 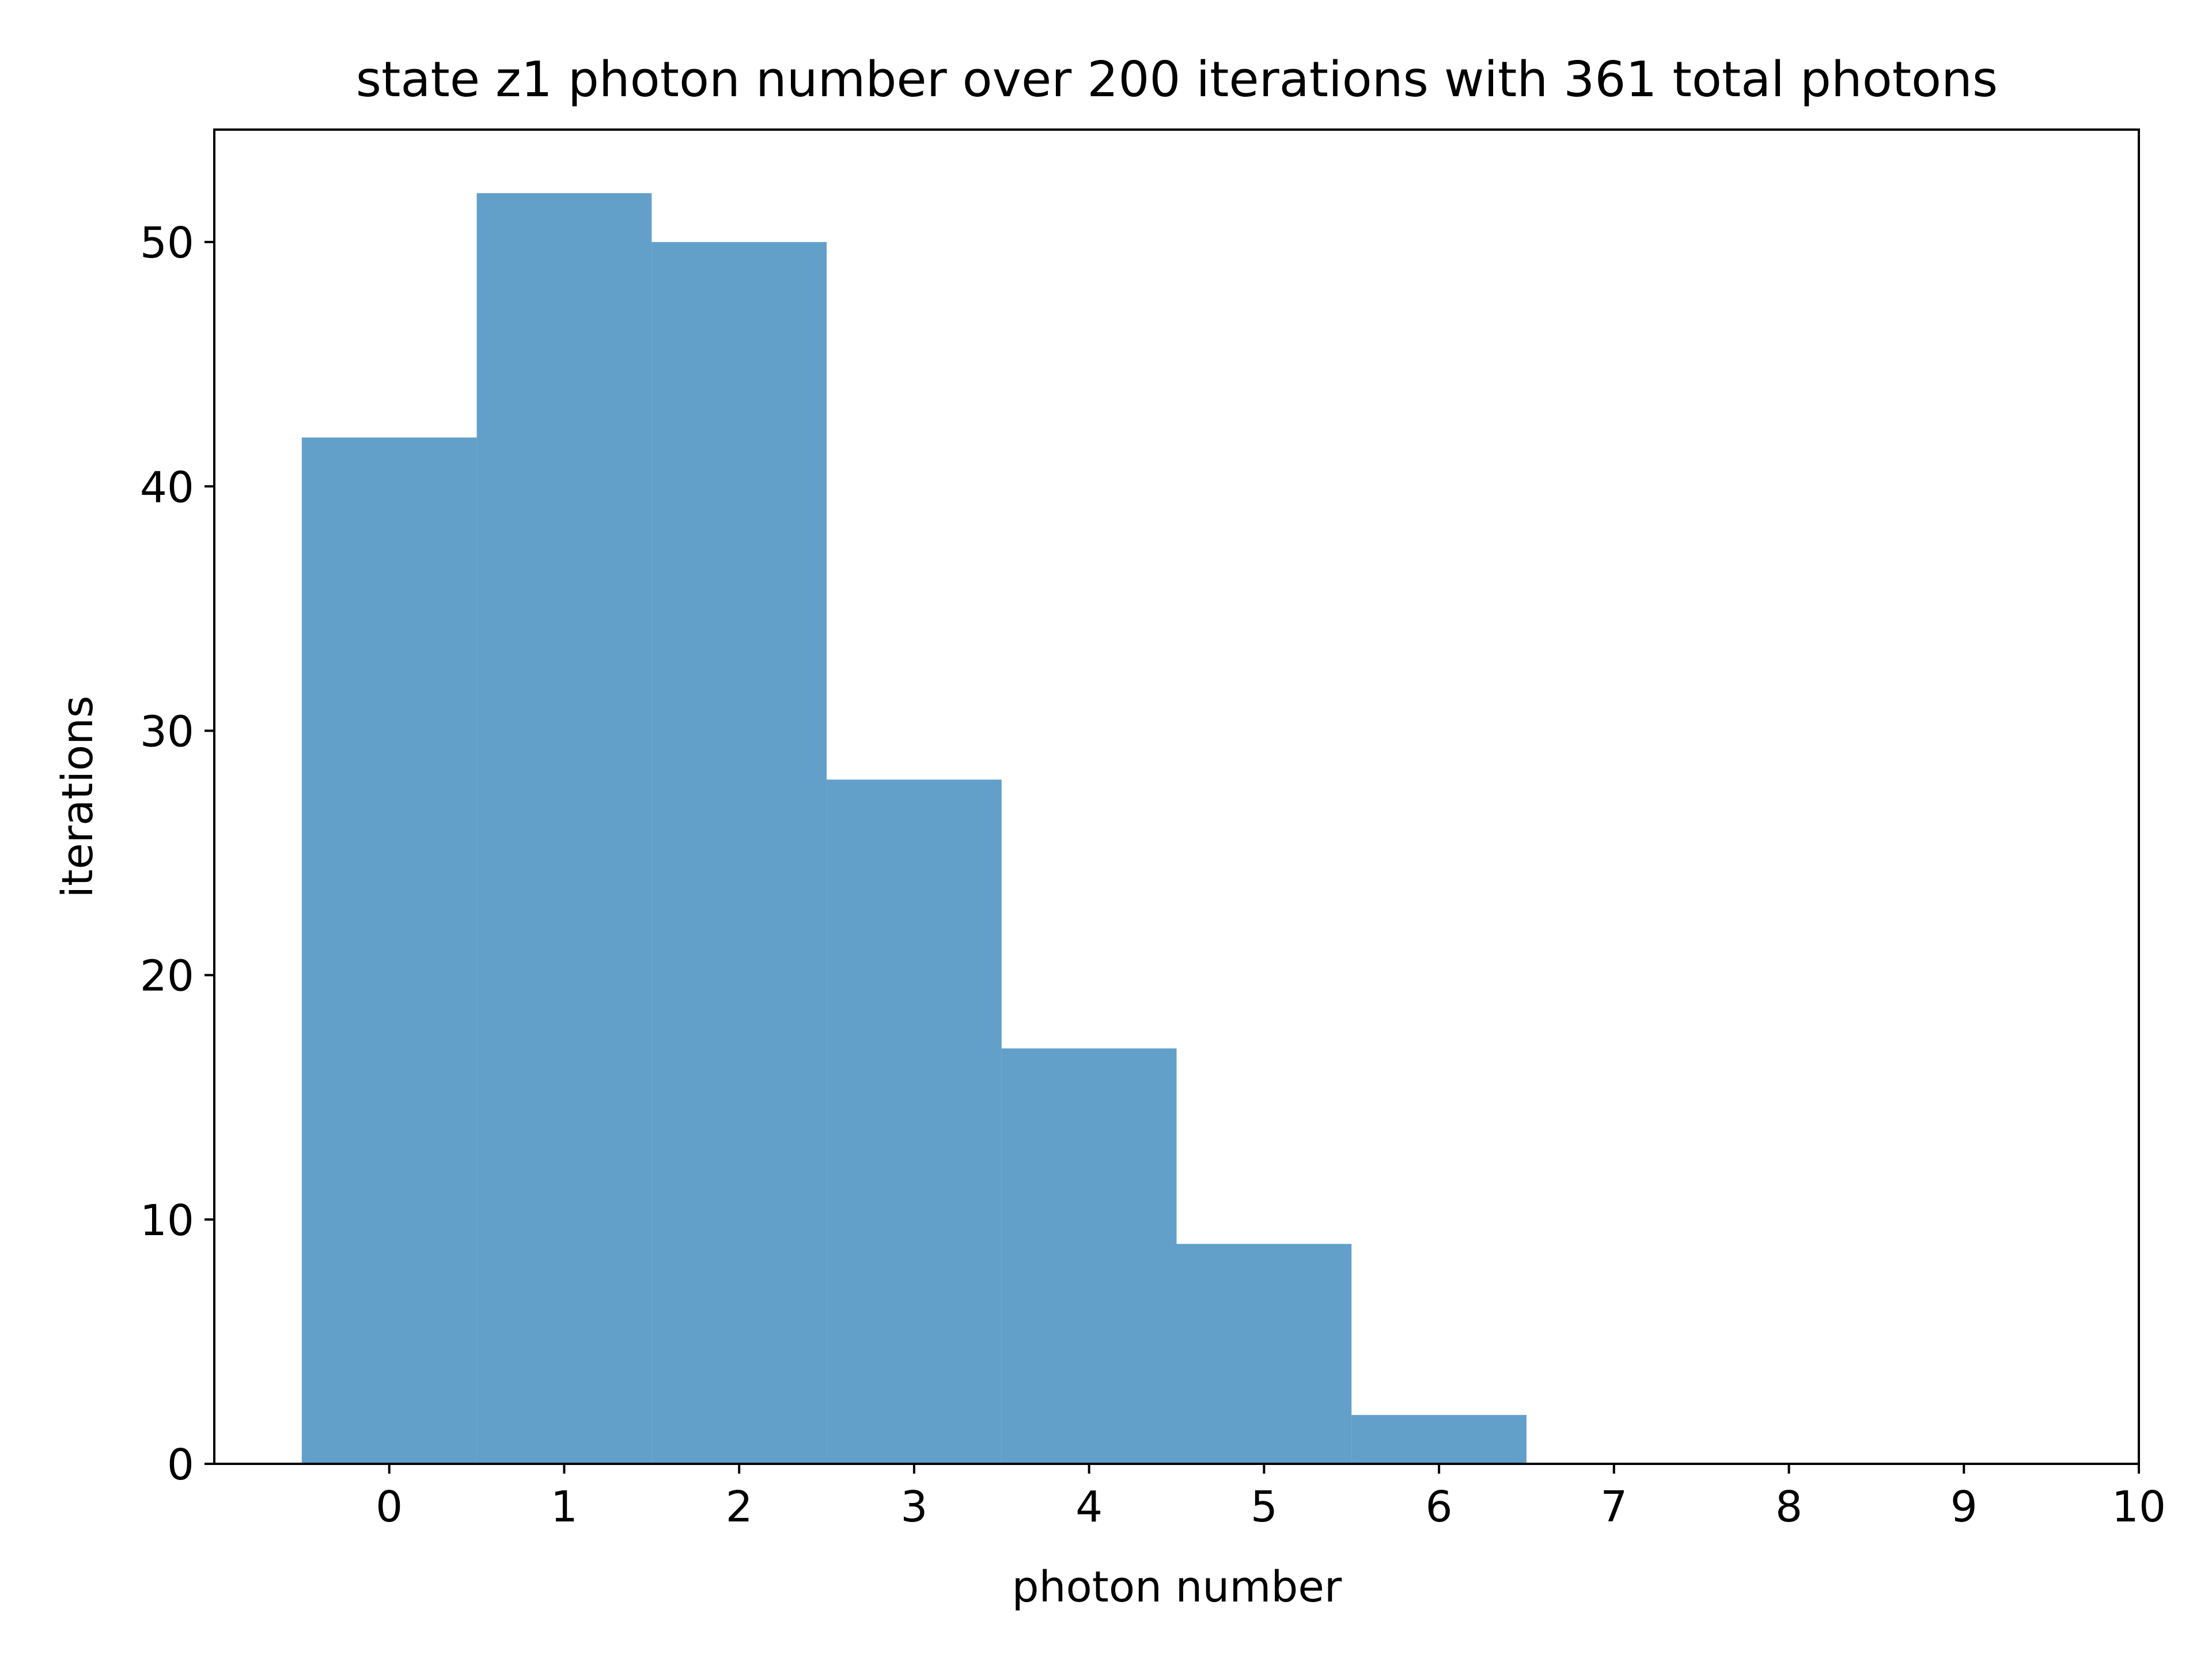 What do you see at coordinates (1439, 1507) in the screenshot?
I see `x-tick-label: 6` at bounding box center [1439, 1507].